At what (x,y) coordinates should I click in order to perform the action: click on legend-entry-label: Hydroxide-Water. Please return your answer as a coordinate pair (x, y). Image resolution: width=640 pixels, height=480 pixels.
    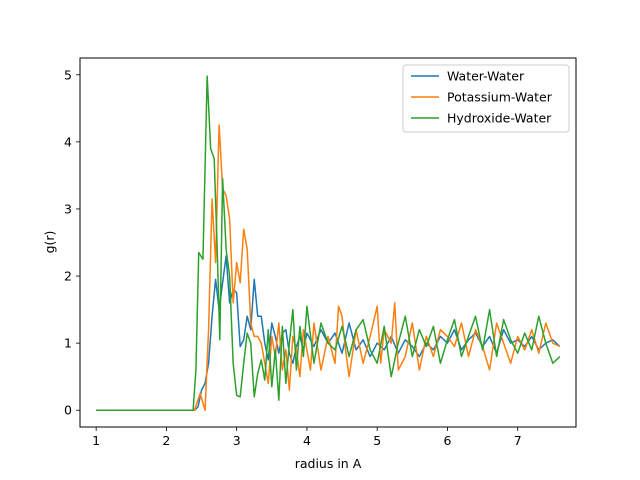
    Looking at the image, I should click on (499, 118).